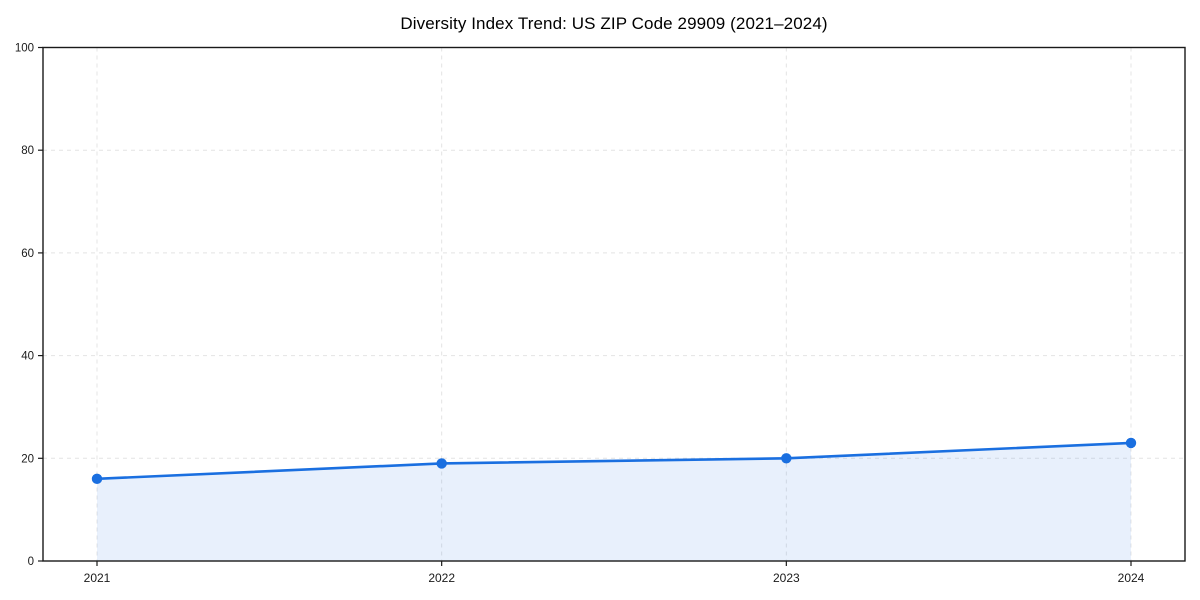 The image size is (1200, 600). Describe the element at coordinates (1131, 578) in the screenshot. I see `x-tick-label: 2024` at that location.